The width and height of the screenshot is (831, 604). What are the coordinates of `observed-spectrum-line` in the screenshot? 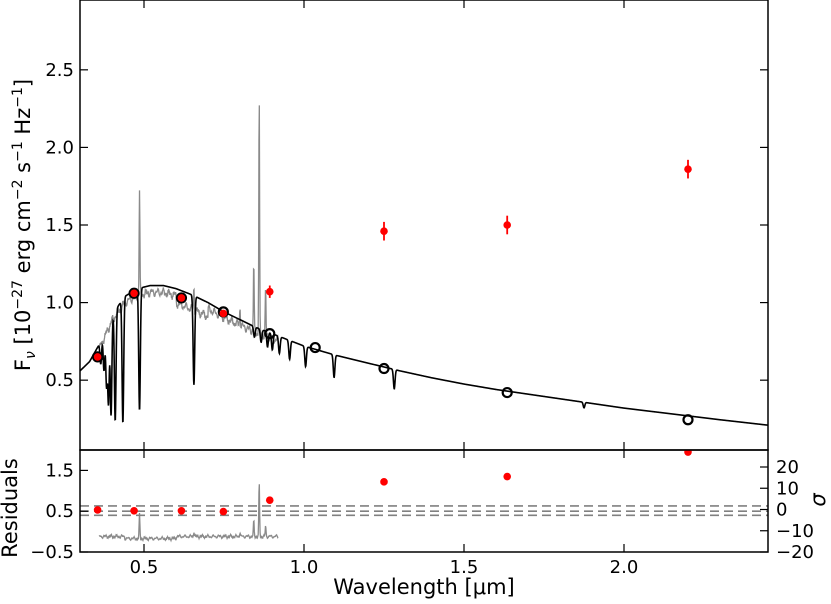 It's located at (188, 227).